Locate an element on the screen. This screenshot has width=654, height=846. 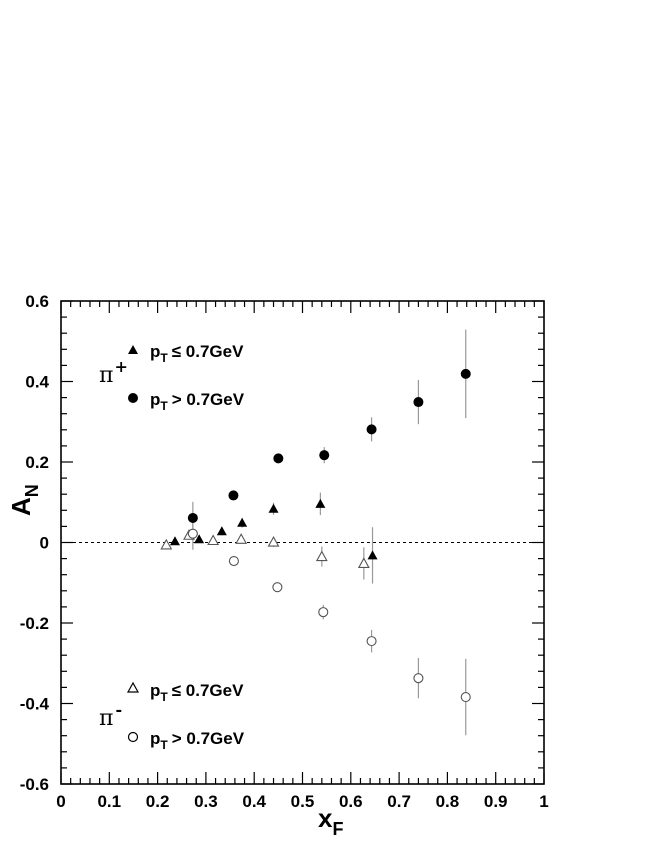
legend-marker-filled-triangle is located at coordinates (133, 349).